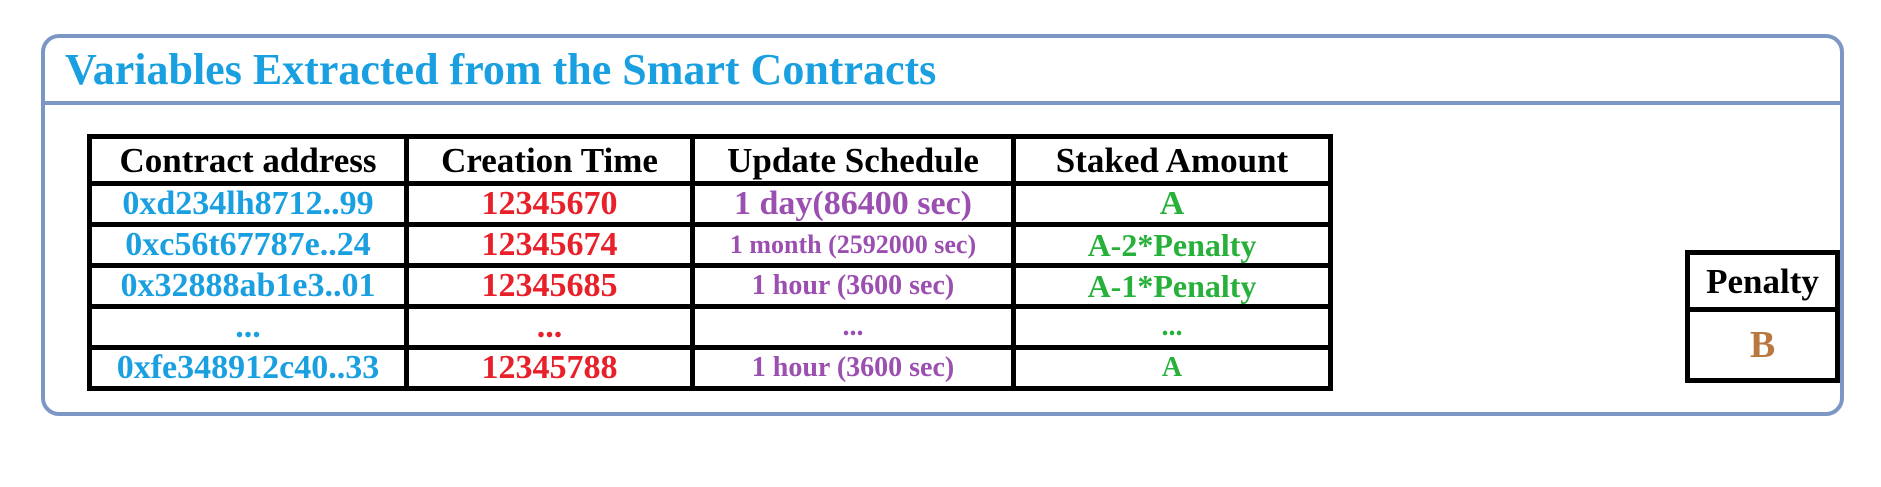 This screenshot has height=487, width=1881. Describe the element at coordinates (248, 160) in the screenshot. I see `header-contract-address: Contract address` at that location.